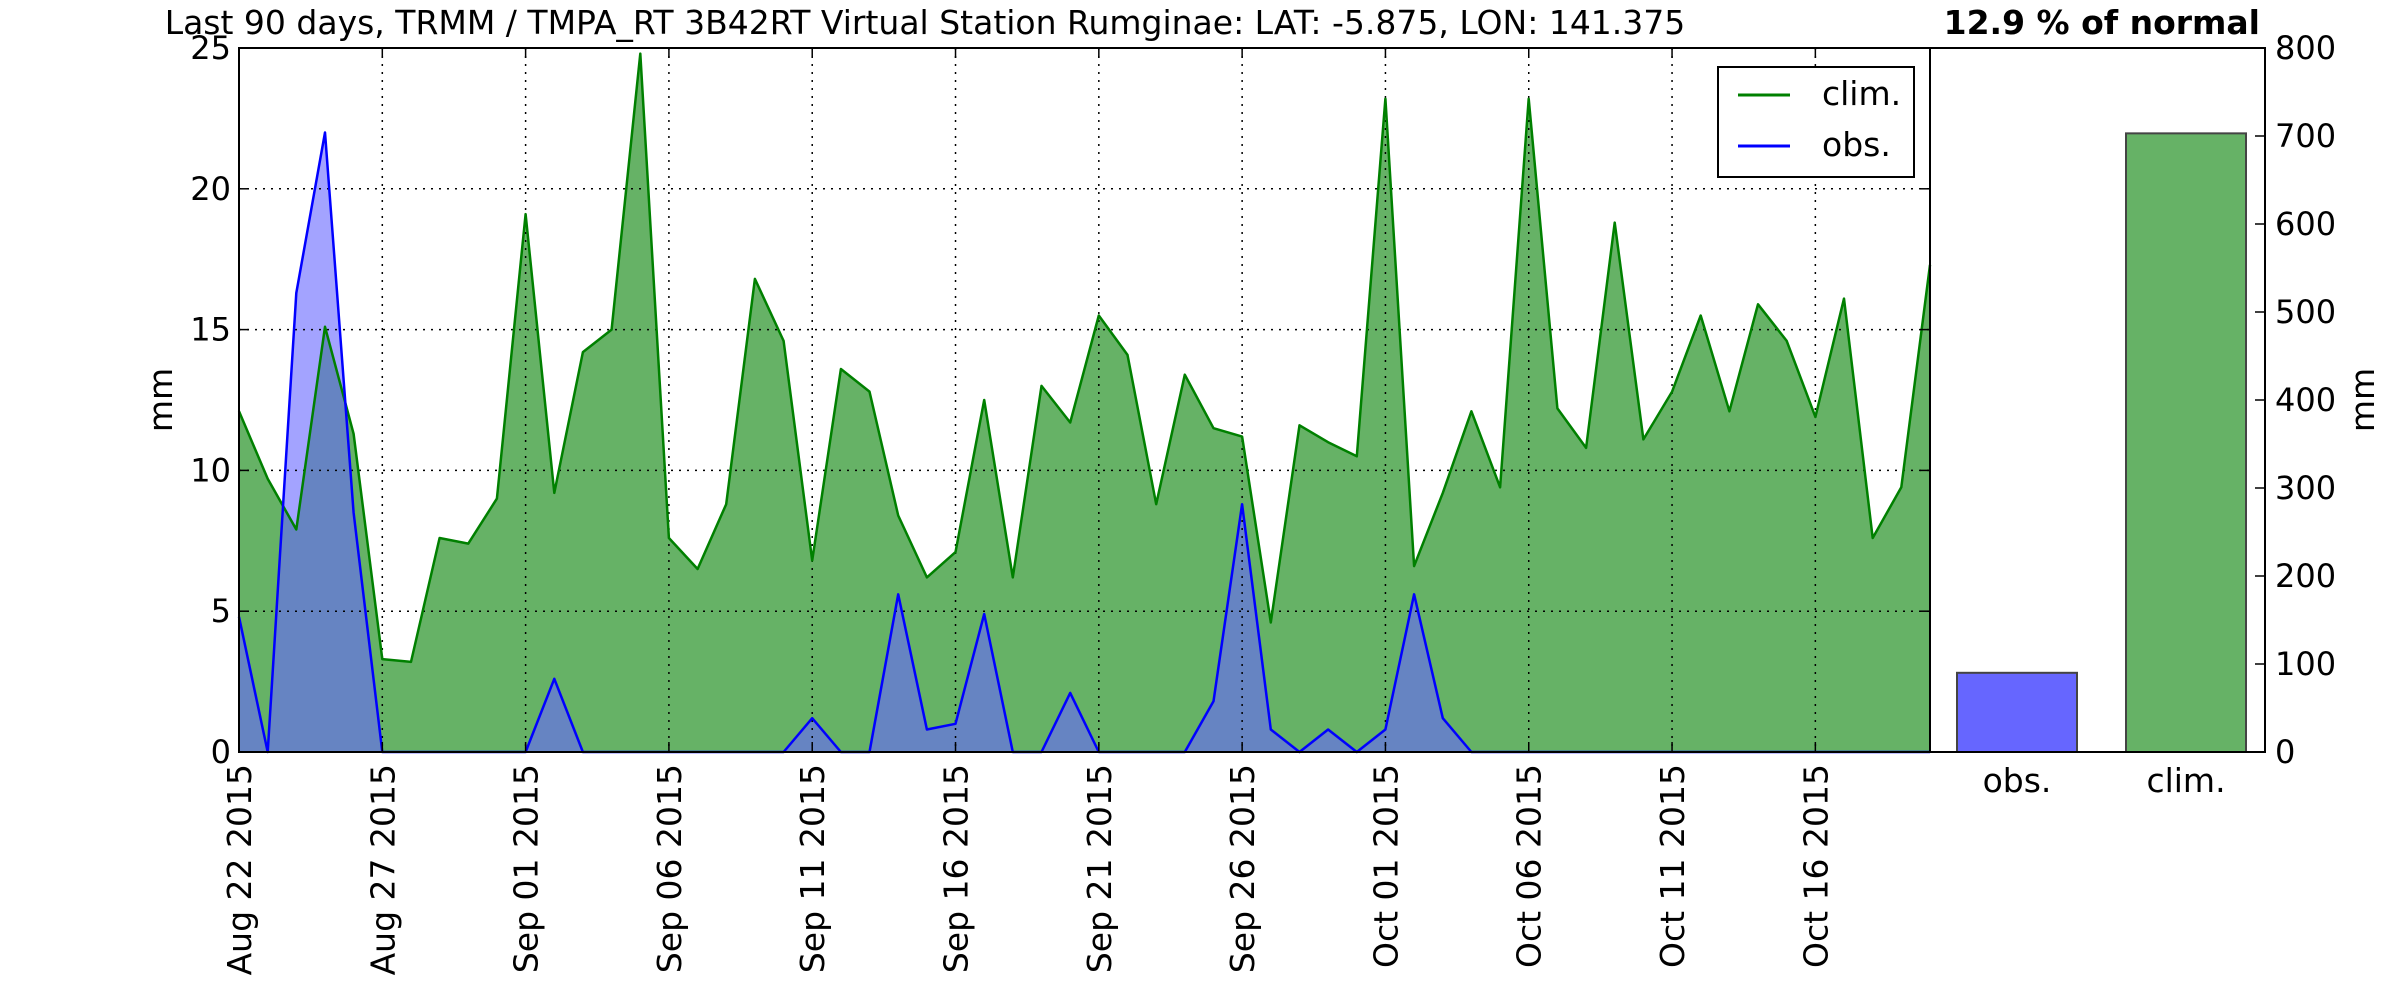 Image resolution: width=2400 pixels, height=1004 pixels. I want to click on x-tick-label: Aug 27 2015, so click(382, 869).